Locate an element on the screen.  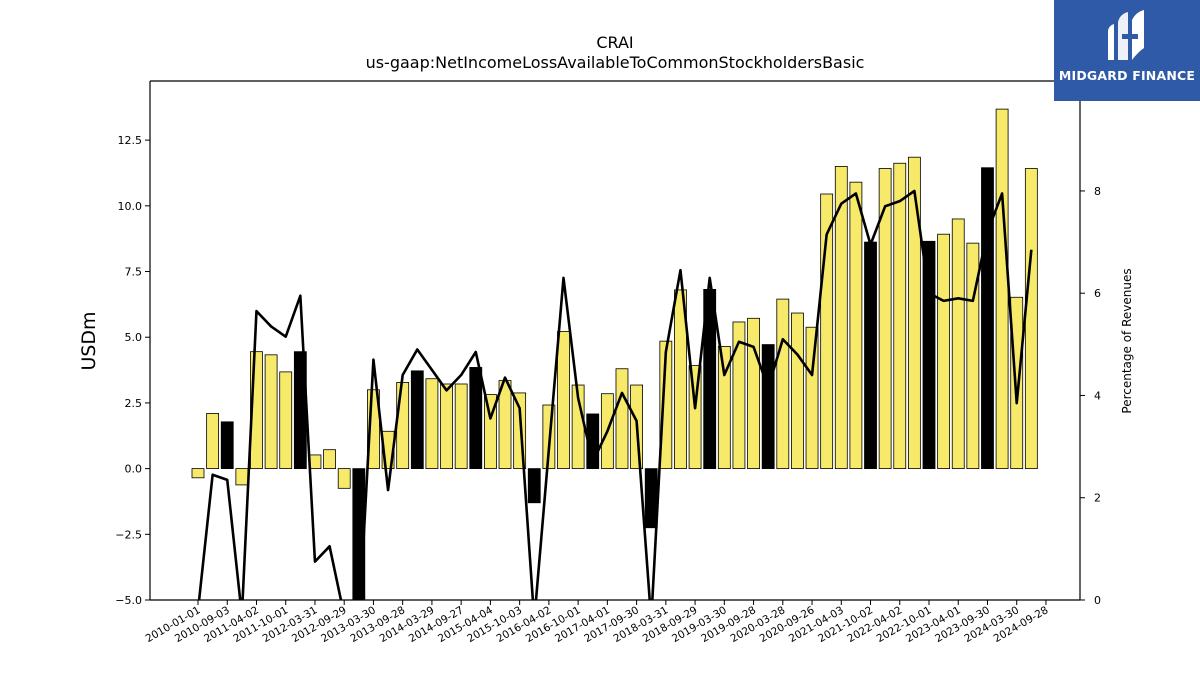
y-tick-label: 7.5 is located at coordinates (134, 272).